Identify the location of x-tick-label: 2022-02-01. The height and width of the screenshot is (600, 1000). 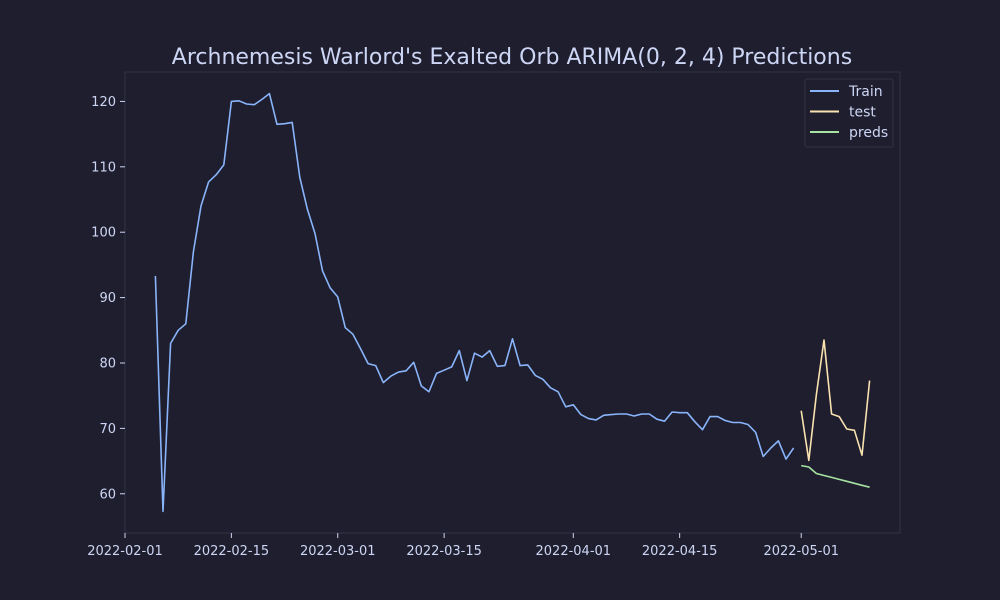
(125, 551).